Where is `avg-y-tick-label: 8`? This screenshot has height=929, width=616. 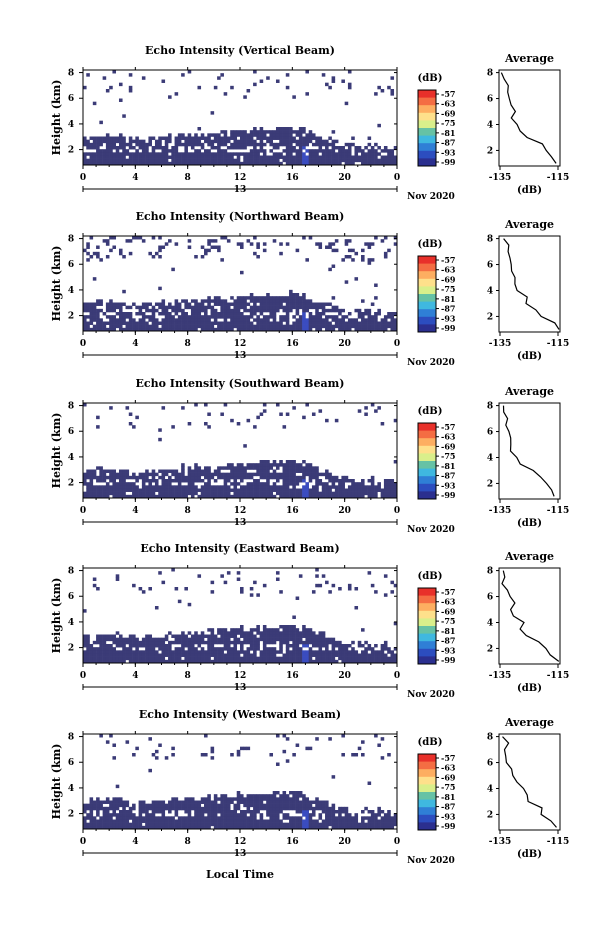
avg-y-tick-label: 8 is located at coordinates (490, 74).